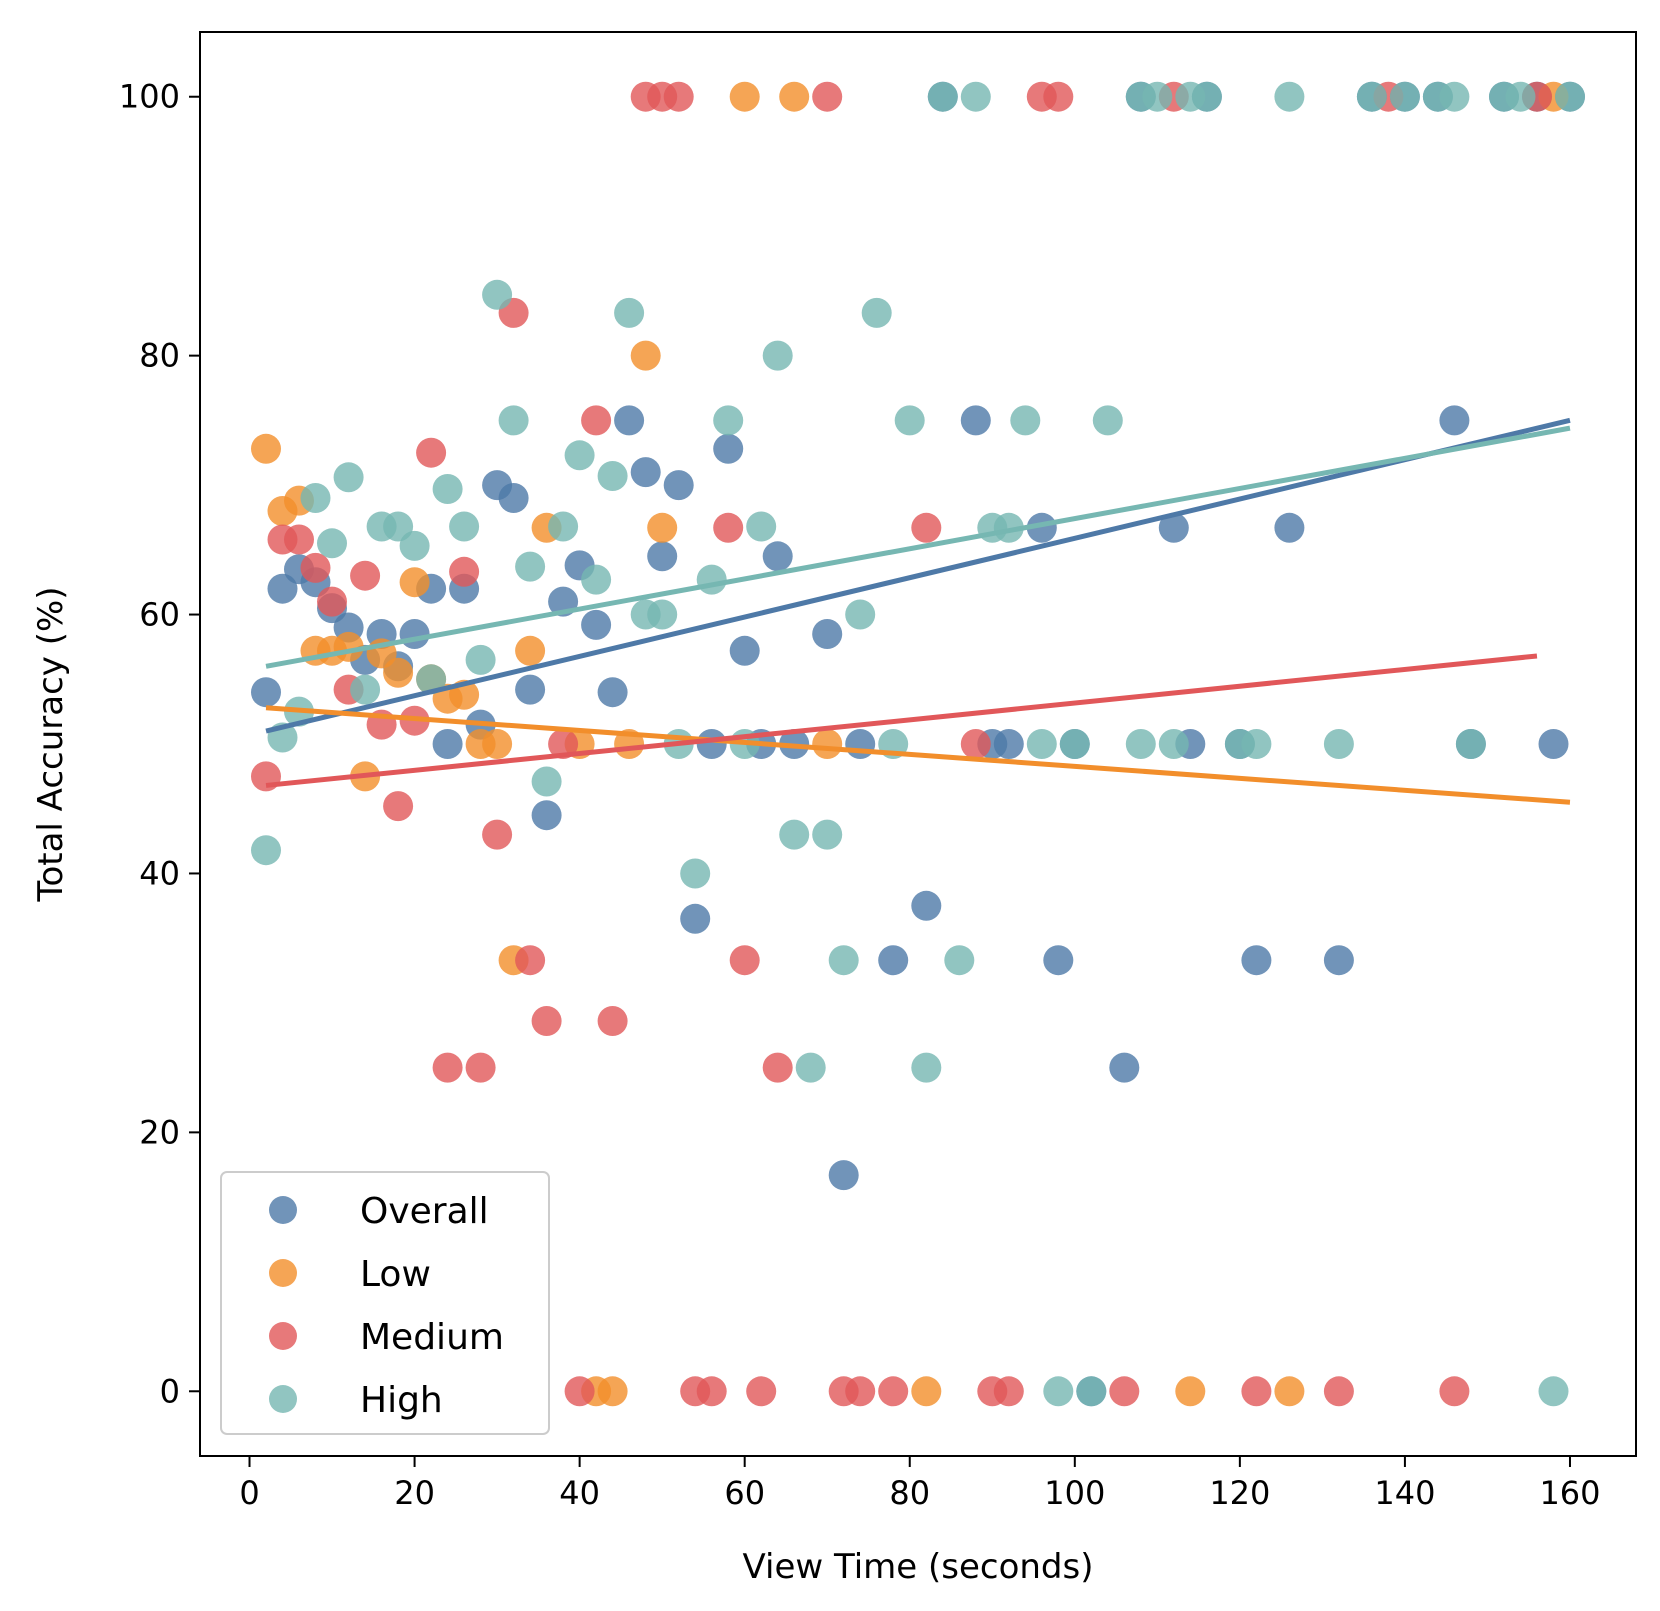 The image size is (1660, 1611). I want to click on legend-marker-overall, so click(283, 1210).